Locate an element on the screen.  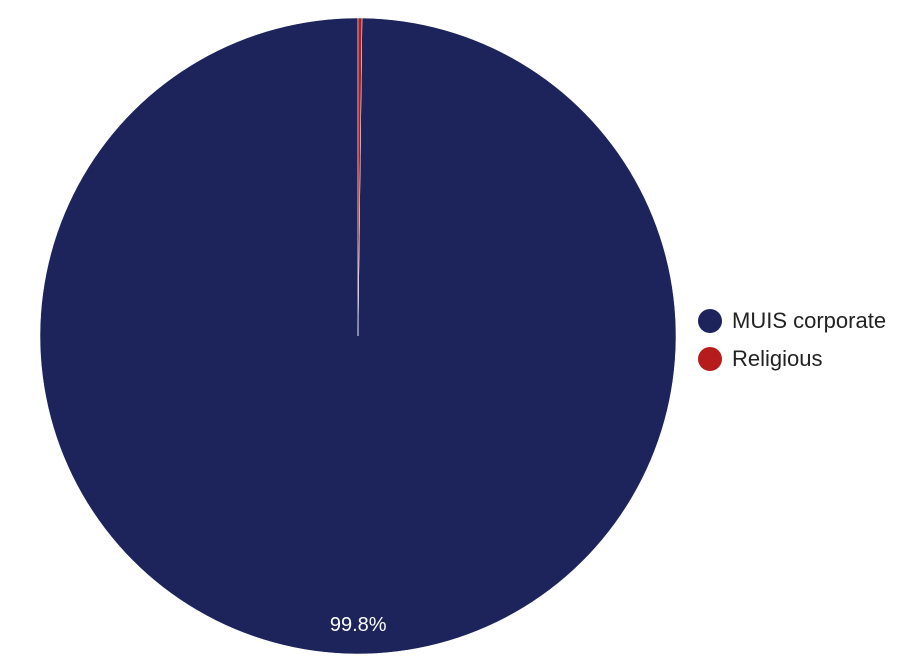
legend-swatch-muis-corporate is located at coordinates (710, 321).